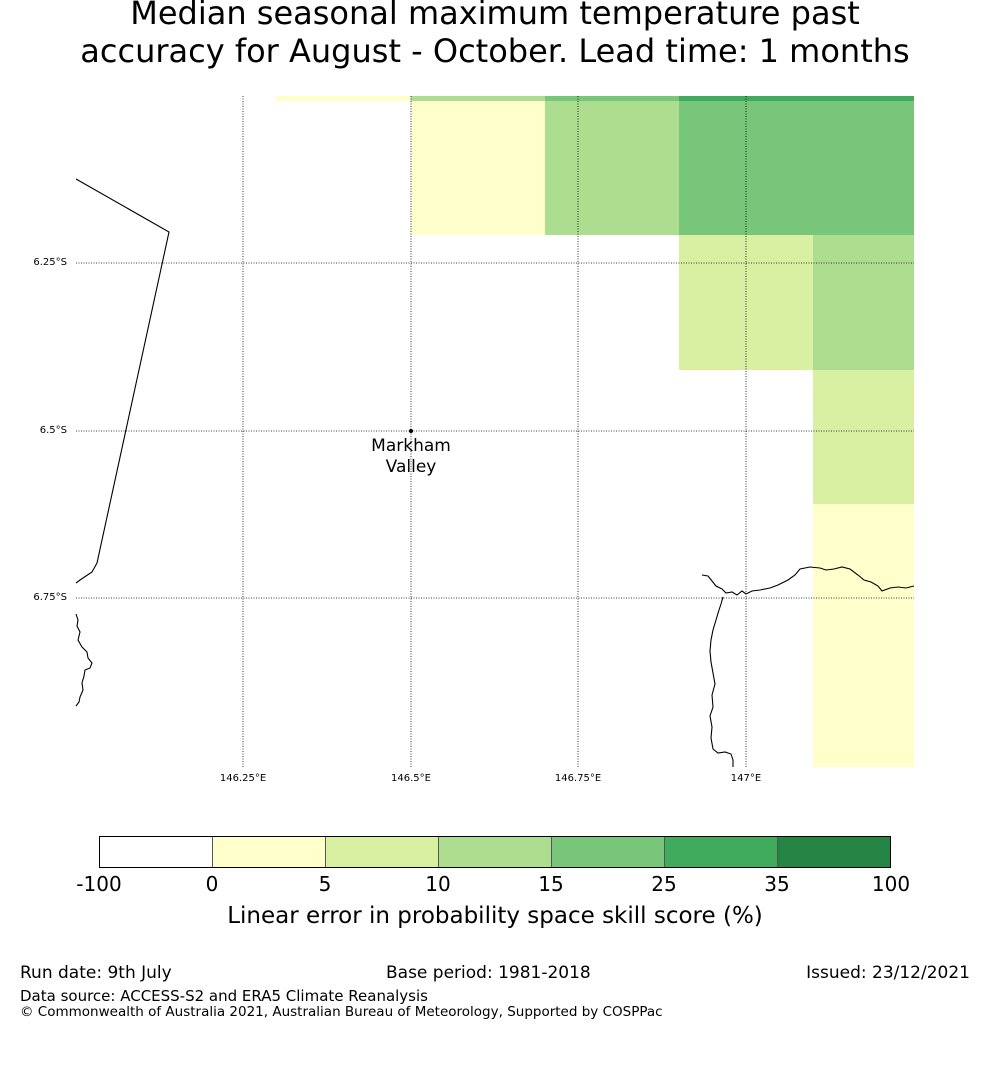 This screenshot has height=1065, width=990. I want to click on latitude-label: 6.5°S, so click(53, 430).